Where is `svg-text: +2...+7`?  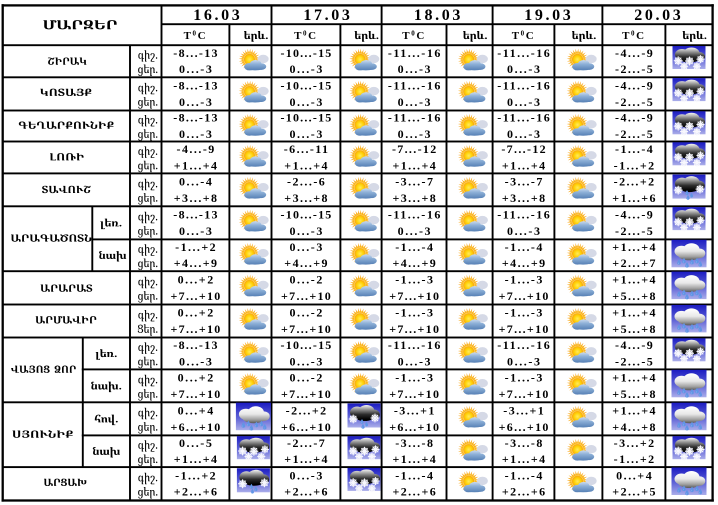
svg-text: +2...+7 is located at coordinates (633, 263).